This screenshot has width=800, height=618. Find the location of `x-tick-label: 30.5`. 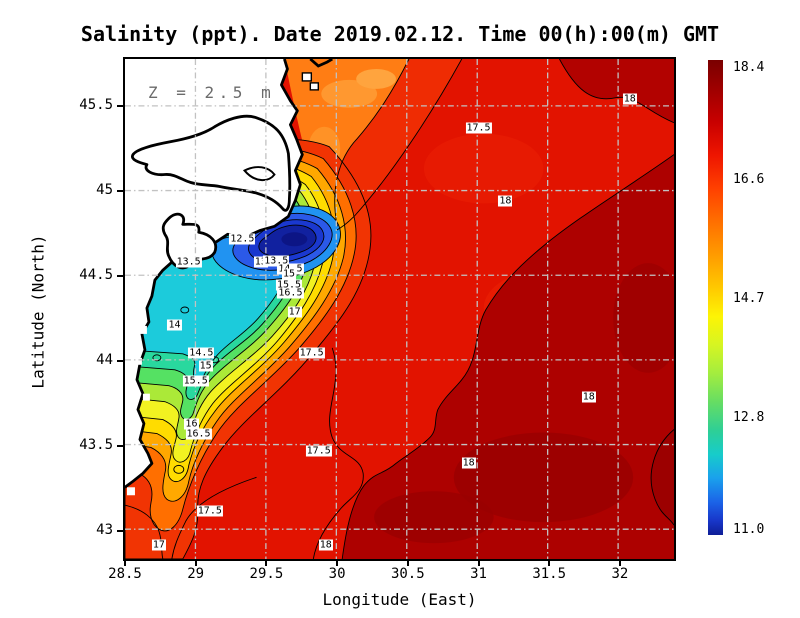

x-tick-label: 30.5 is located at coordinates (407, 574).